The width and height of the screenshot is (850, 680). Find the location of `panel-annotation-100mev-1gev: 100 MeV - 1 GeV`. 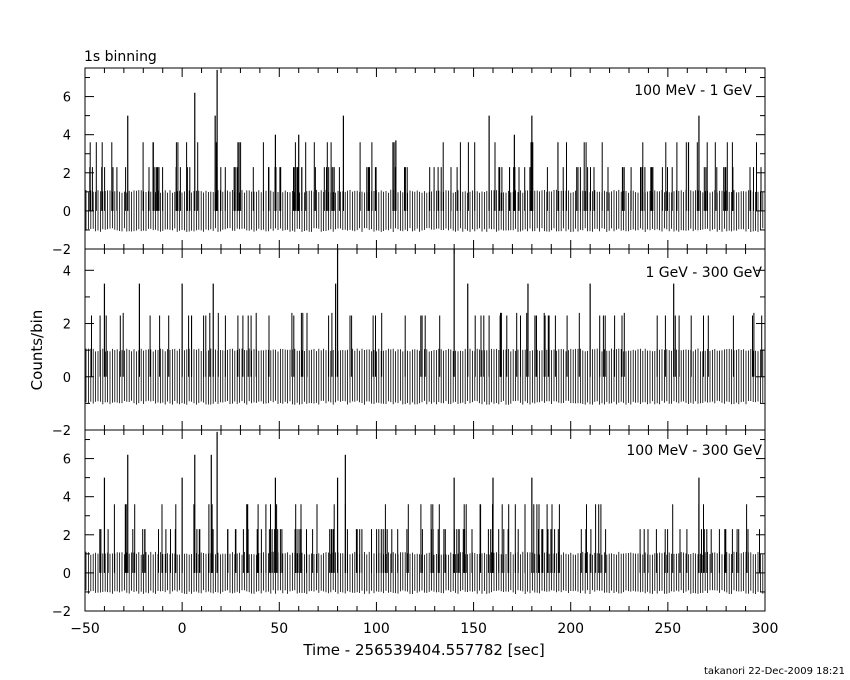

panel-annotation-100mev-1gev: 100 MeV - 1 GeV is located at coordinates (693, 91).